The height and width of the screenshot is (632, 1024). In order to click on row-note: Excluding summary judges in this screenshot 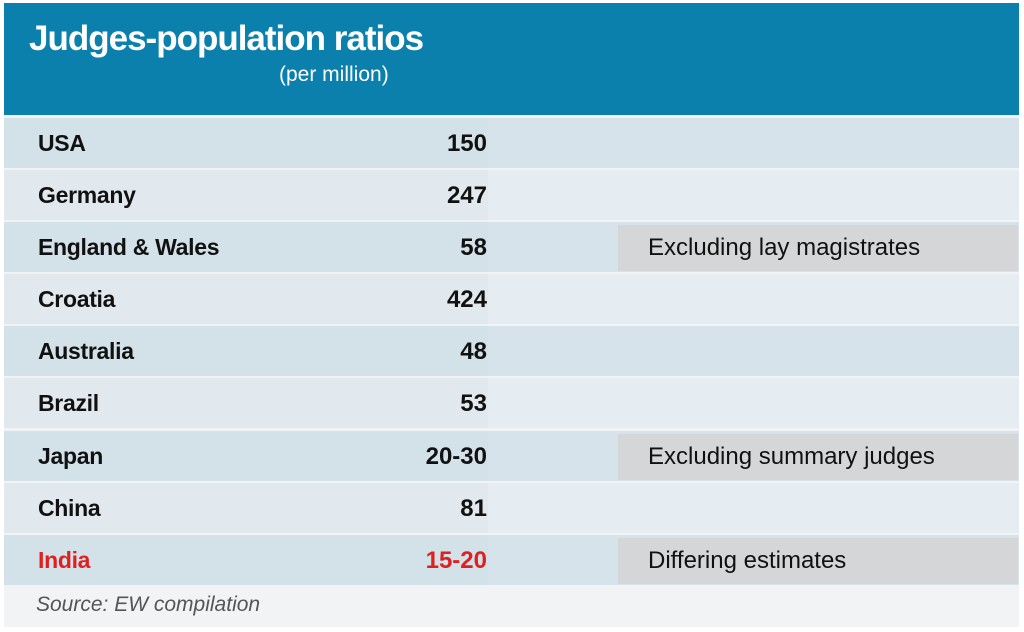, I will do `click(818, 456)`.